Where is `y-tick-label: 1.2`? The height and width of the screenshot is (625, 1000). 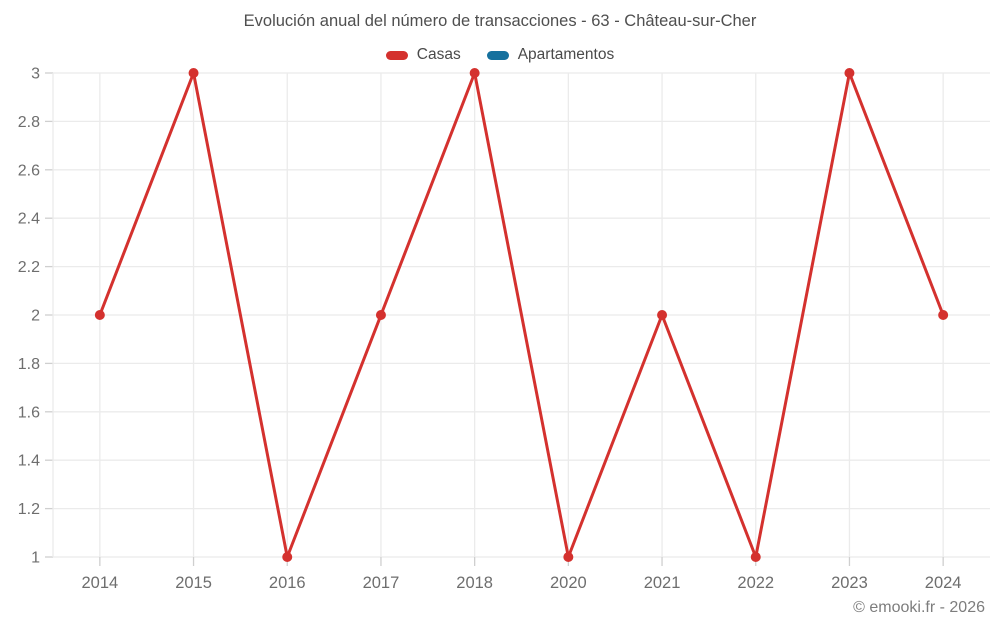 y-tick-label: 1.2 is located at coordinates (29, 509).